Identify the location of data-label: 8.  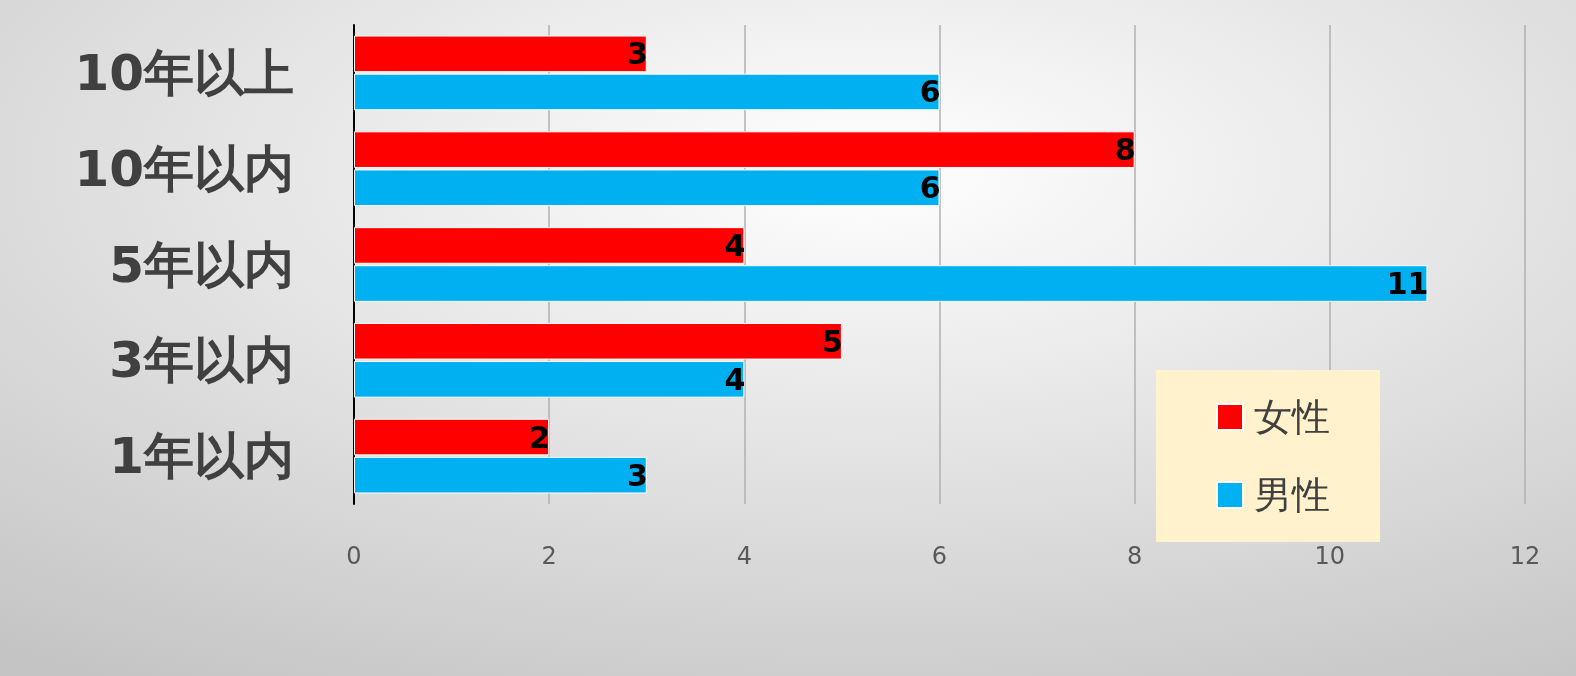
(1125, 150).